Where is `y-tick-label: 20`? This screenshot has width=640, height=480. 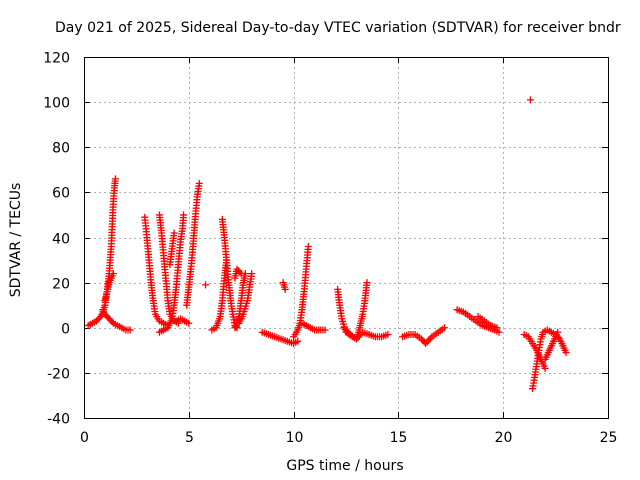
y-tick-label: 20 is located at coordinates (61, 285).